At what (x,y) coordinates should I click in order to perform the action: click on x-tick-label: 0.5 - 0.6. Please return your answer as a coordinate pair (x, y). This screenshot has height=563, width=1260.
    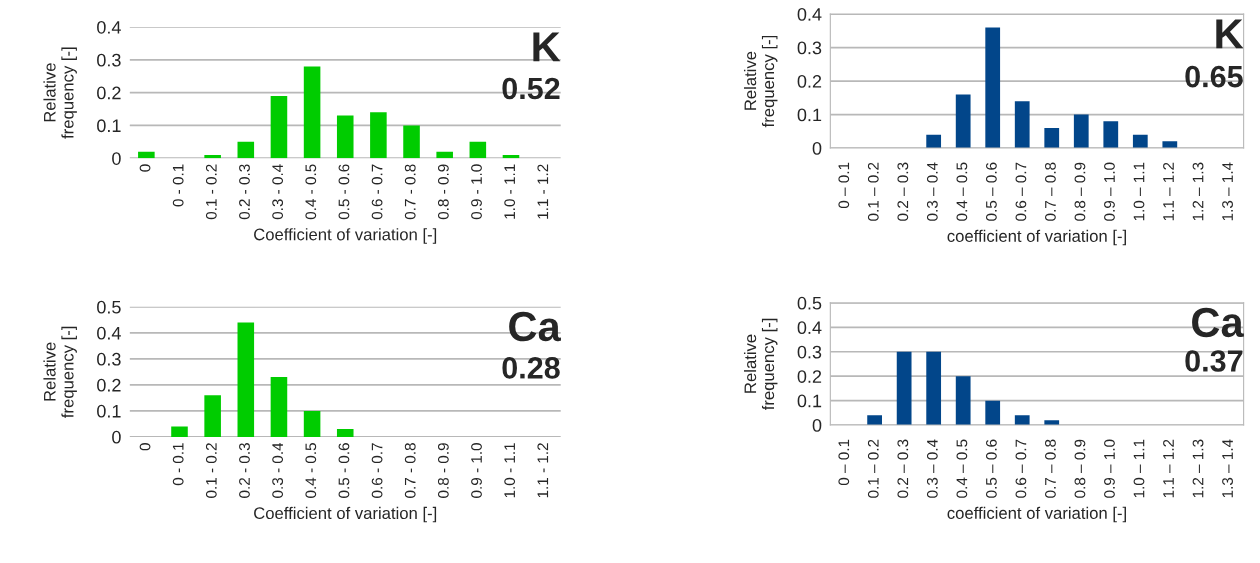
    Looking at the image, I should click on (344, 470).